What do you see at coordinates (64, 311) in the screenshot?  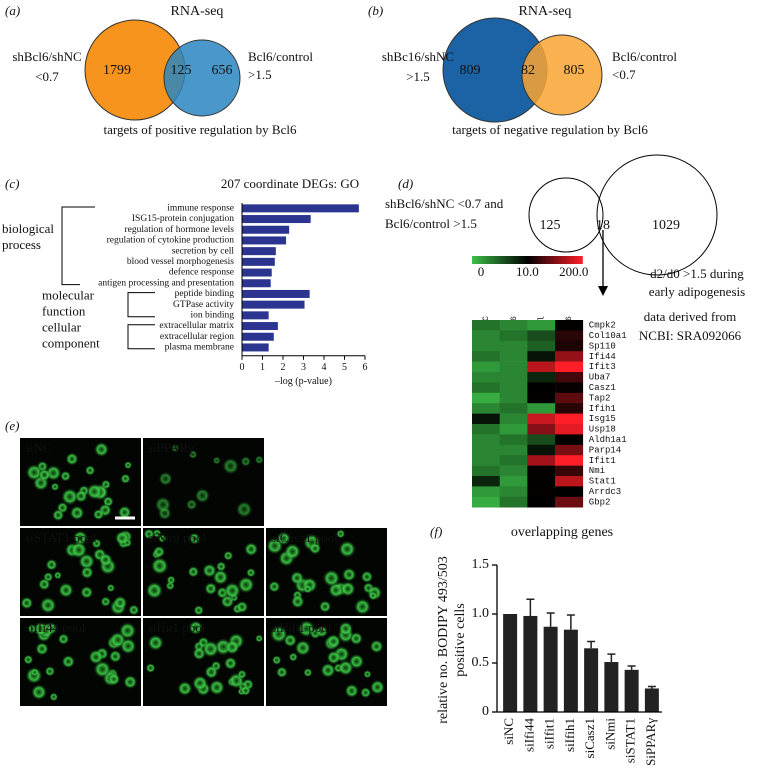 I see `group-label: function` at bounding box center [64, 311].